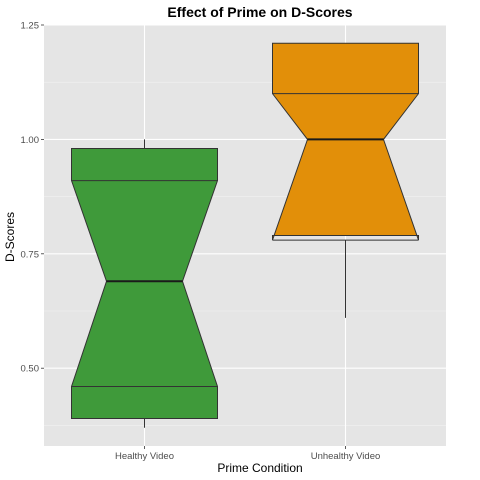 This screenshot has height=480, width=480. I want to click on x-tick-label: Unhealthy Video, so click(346, 456).